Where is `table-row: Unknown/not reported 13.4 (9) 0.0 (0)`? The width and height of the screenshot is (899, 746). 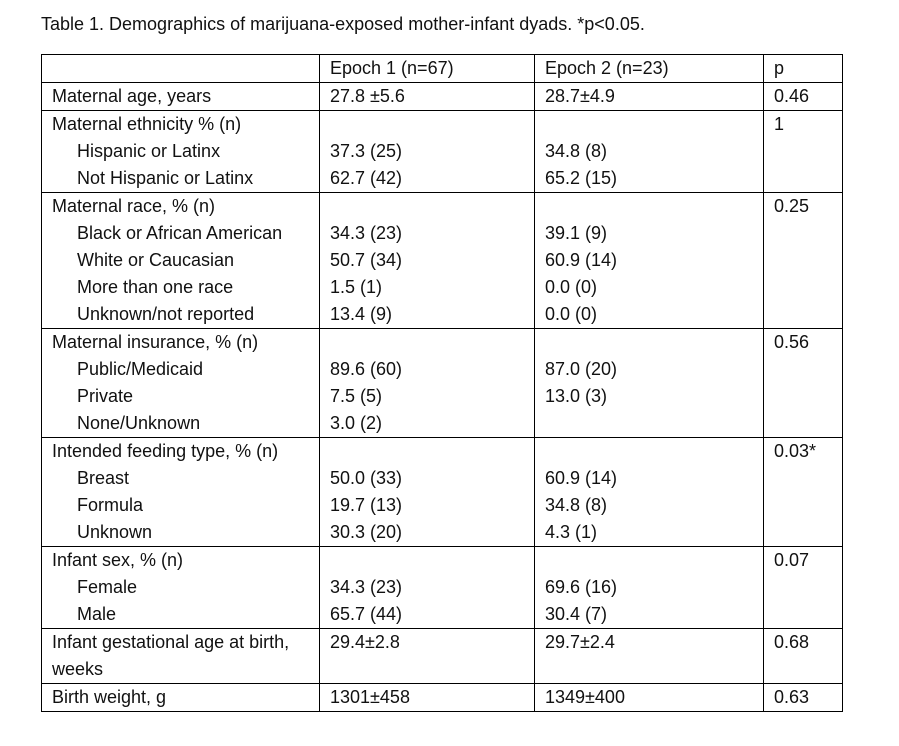
table-row: Unknown/not reported 13.4 (9) 0.0 (0) is located at coordinates (442, 315).